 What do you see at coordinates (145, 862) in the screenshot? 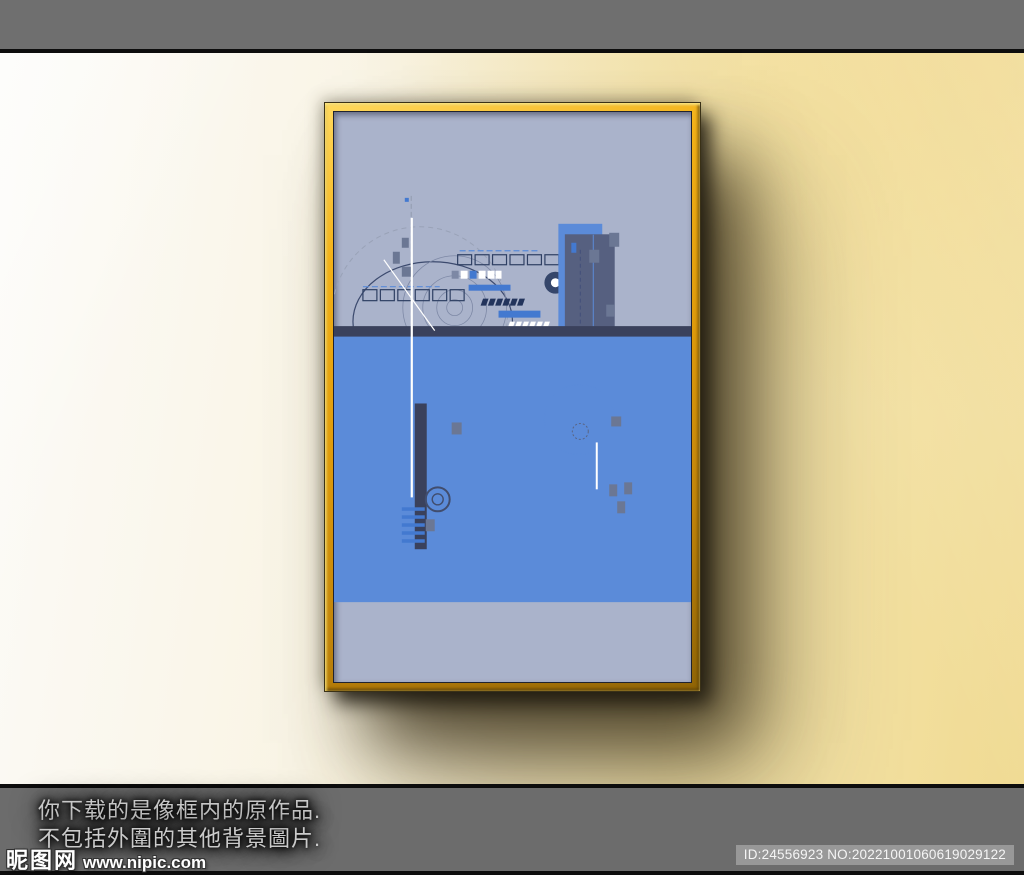
I see `nipic-url: www.nipic.com` at bounding box center [145, 862].